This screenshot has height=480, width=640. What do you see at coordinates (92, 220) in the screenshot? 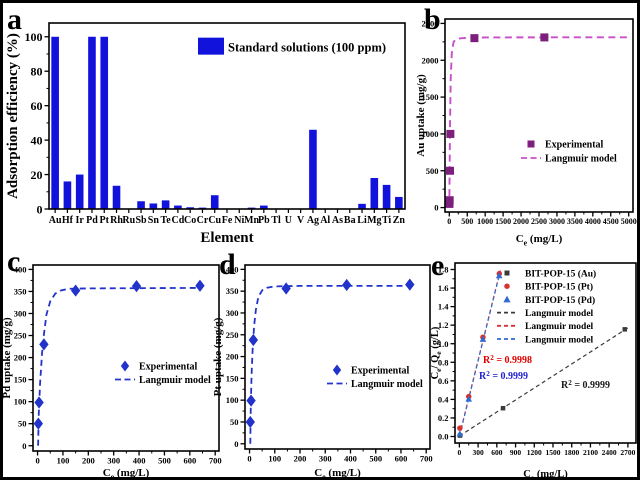
I see `svg-text: Pd` at bounding box center [92, 220].